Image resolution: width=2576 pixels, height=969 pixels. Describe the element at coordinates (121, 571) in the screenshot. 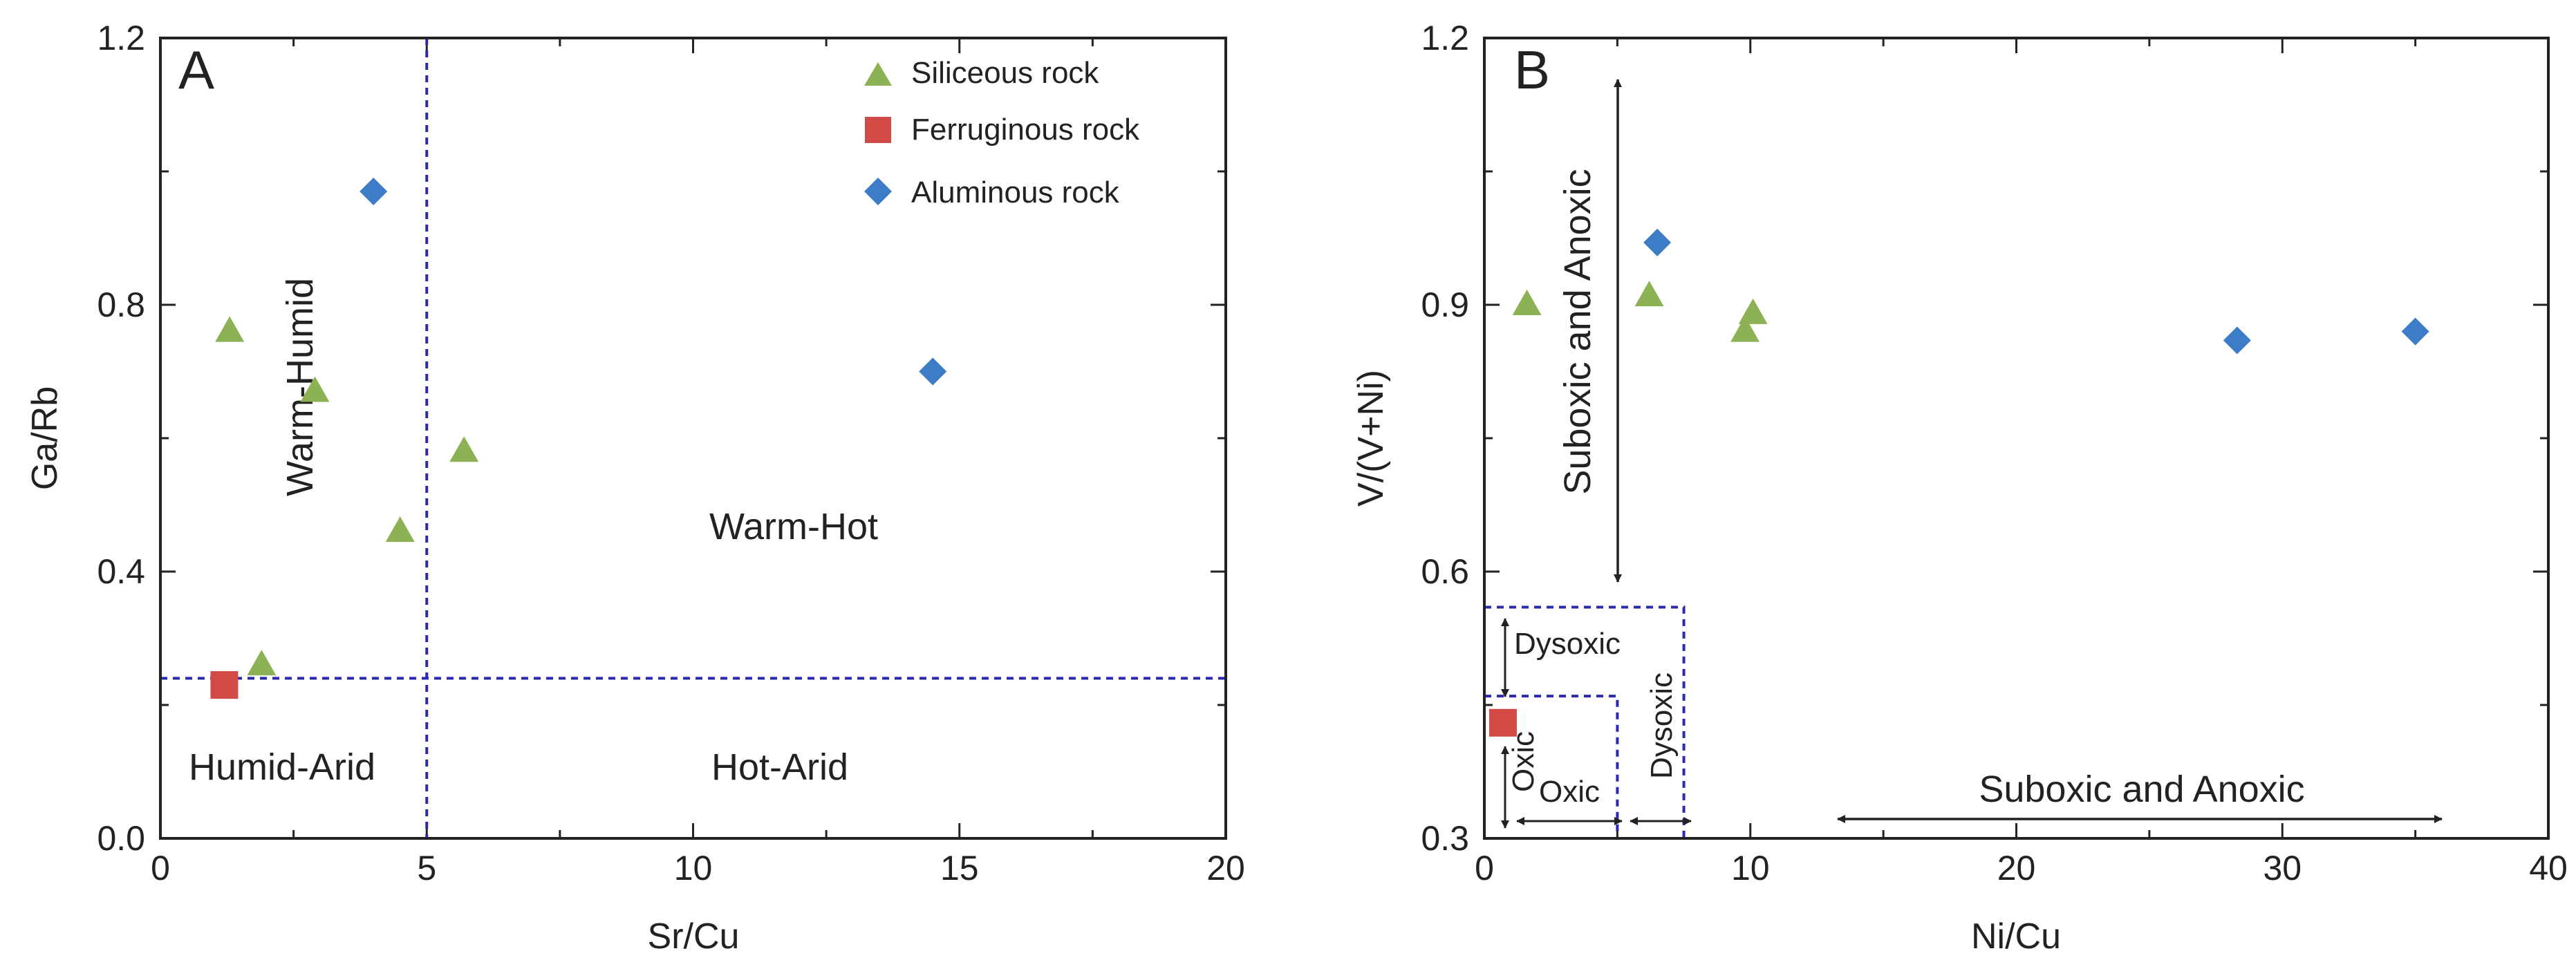

I see `y-tick-label: 0.4` at that location.